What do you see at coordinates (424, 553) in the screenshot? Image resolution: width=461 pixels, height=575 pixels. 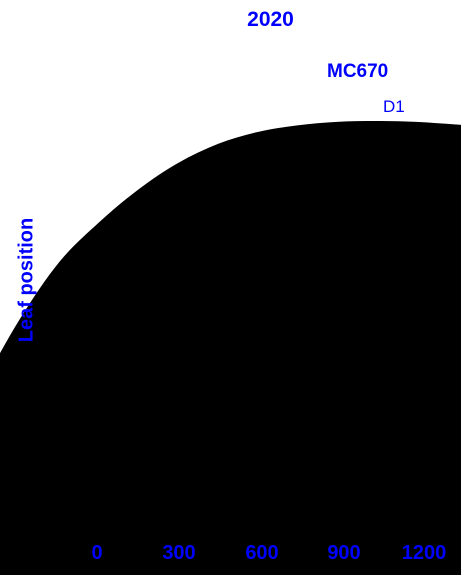 I see `x-tick-label: 1200` at bounding box center [424, 553].